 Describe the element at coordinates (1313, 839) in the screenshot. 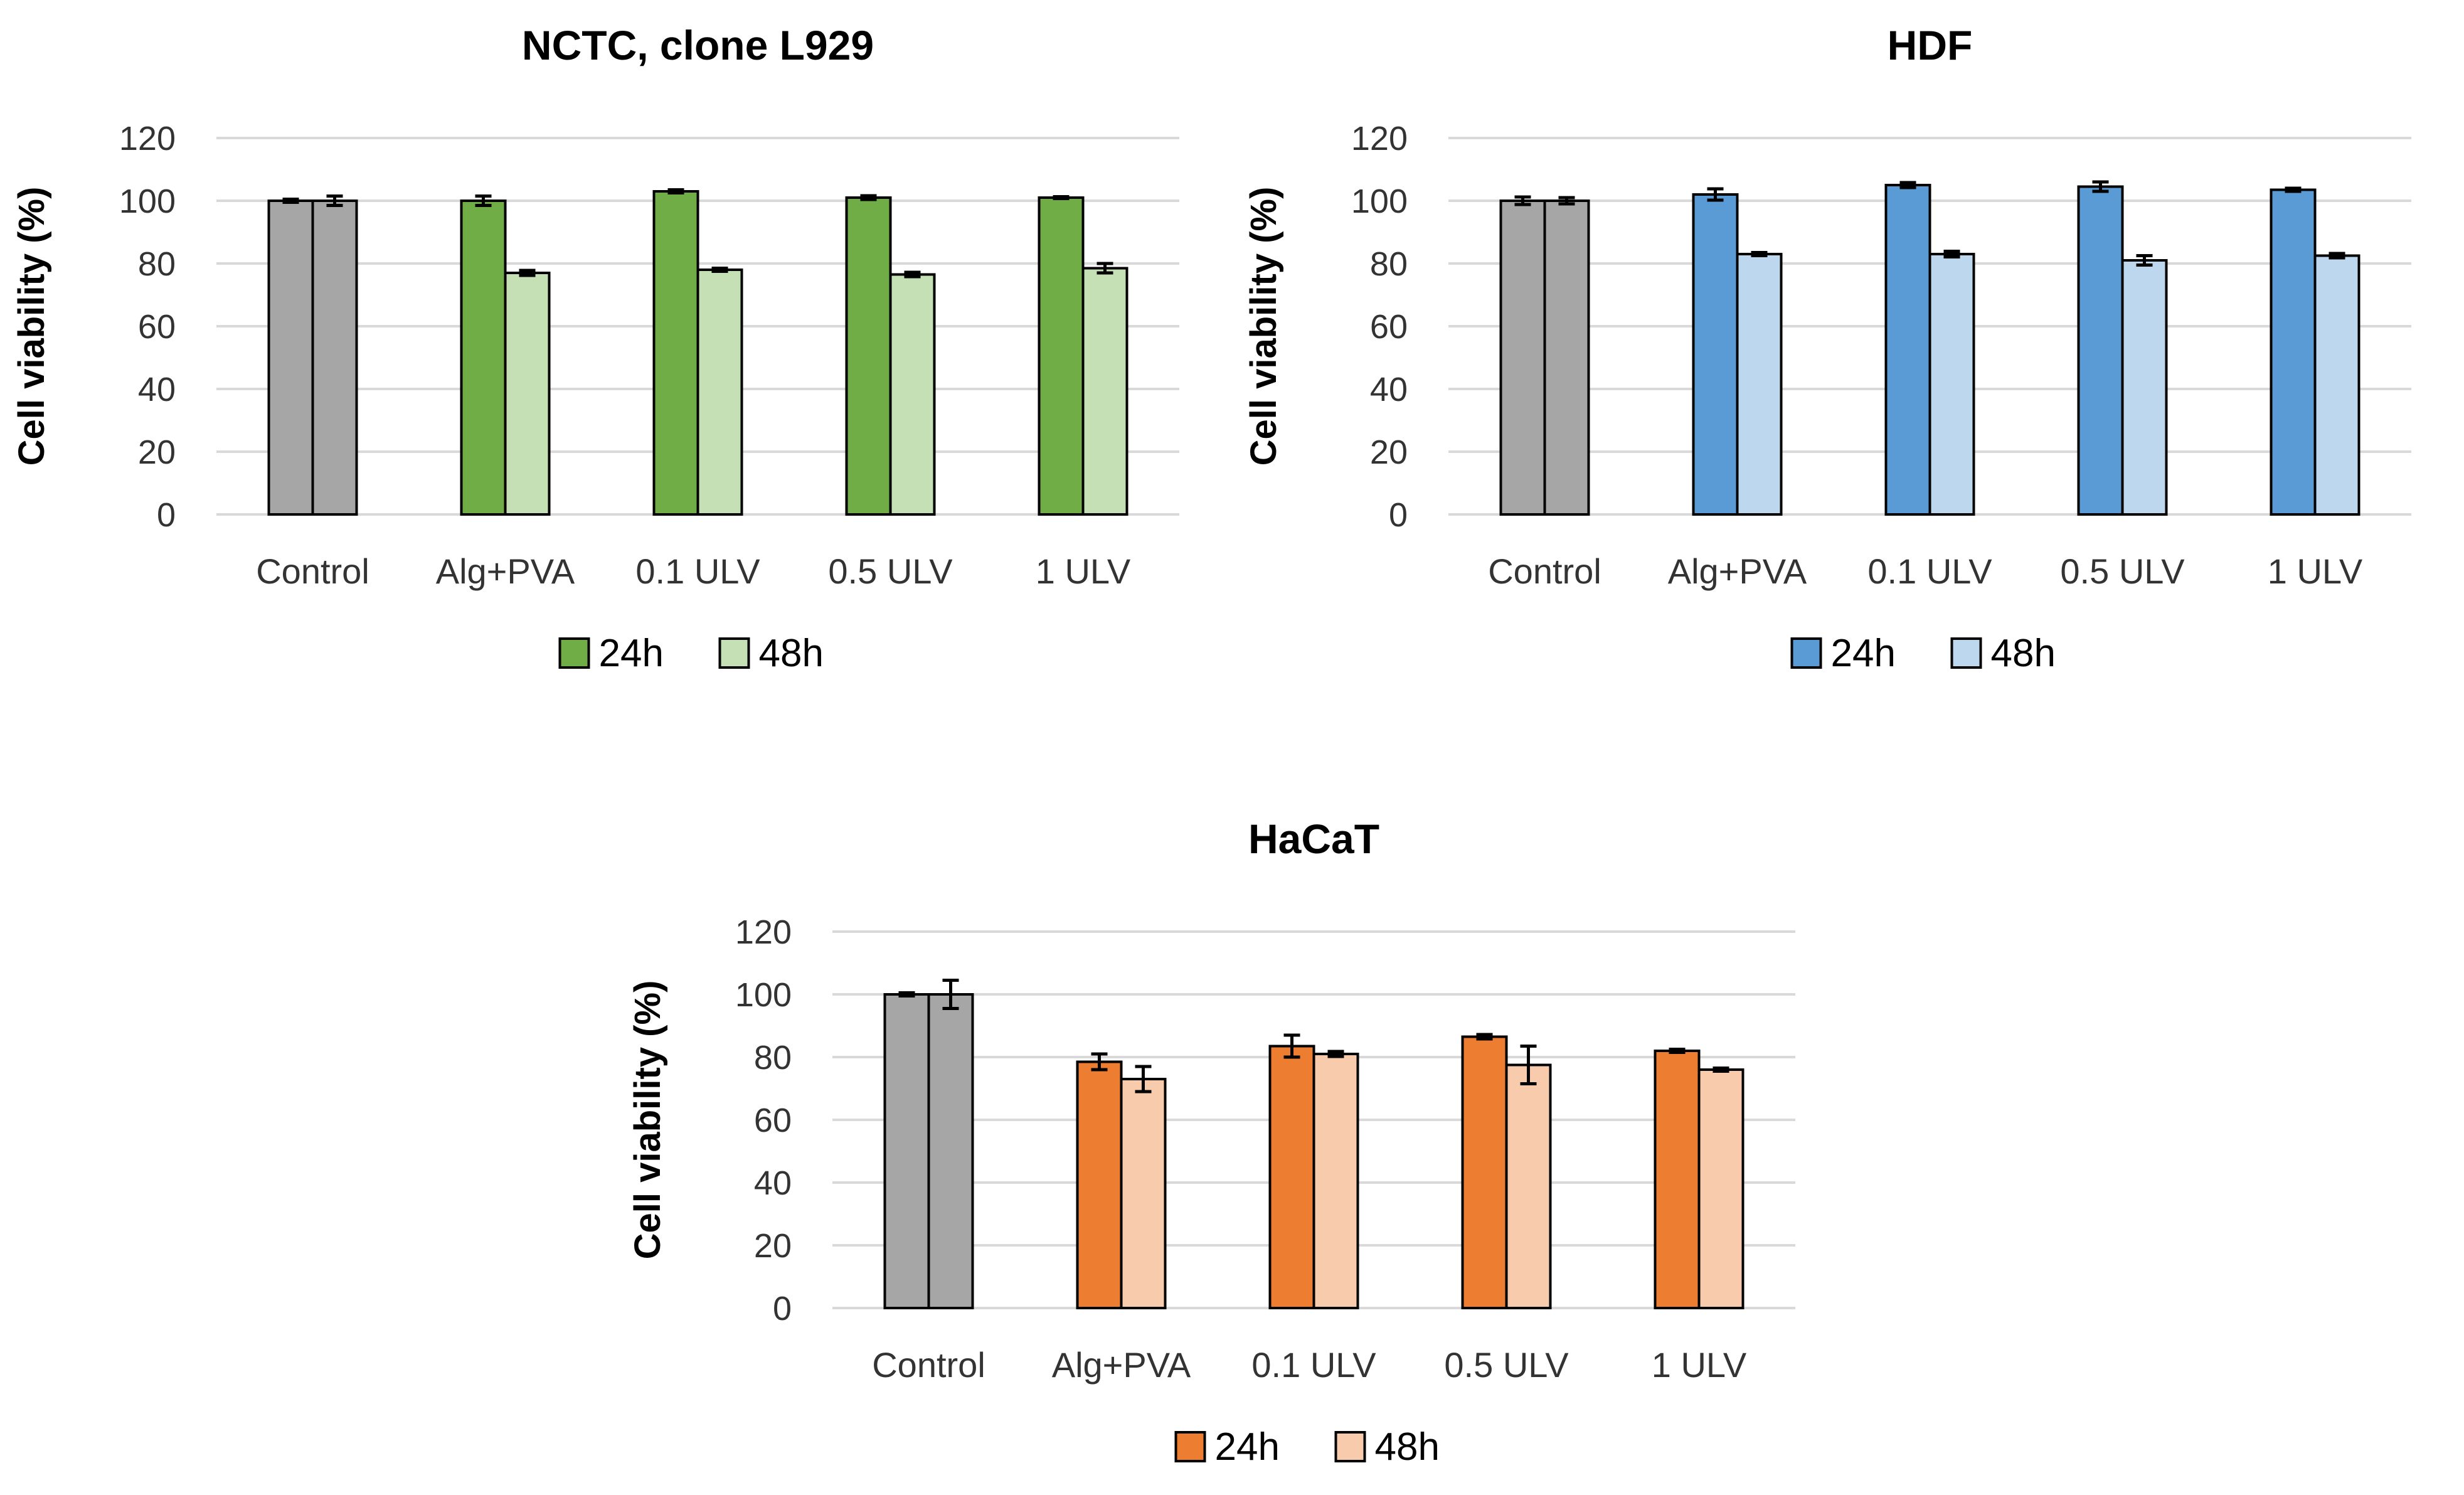

I see `chart-title: HaCaT` at that location.